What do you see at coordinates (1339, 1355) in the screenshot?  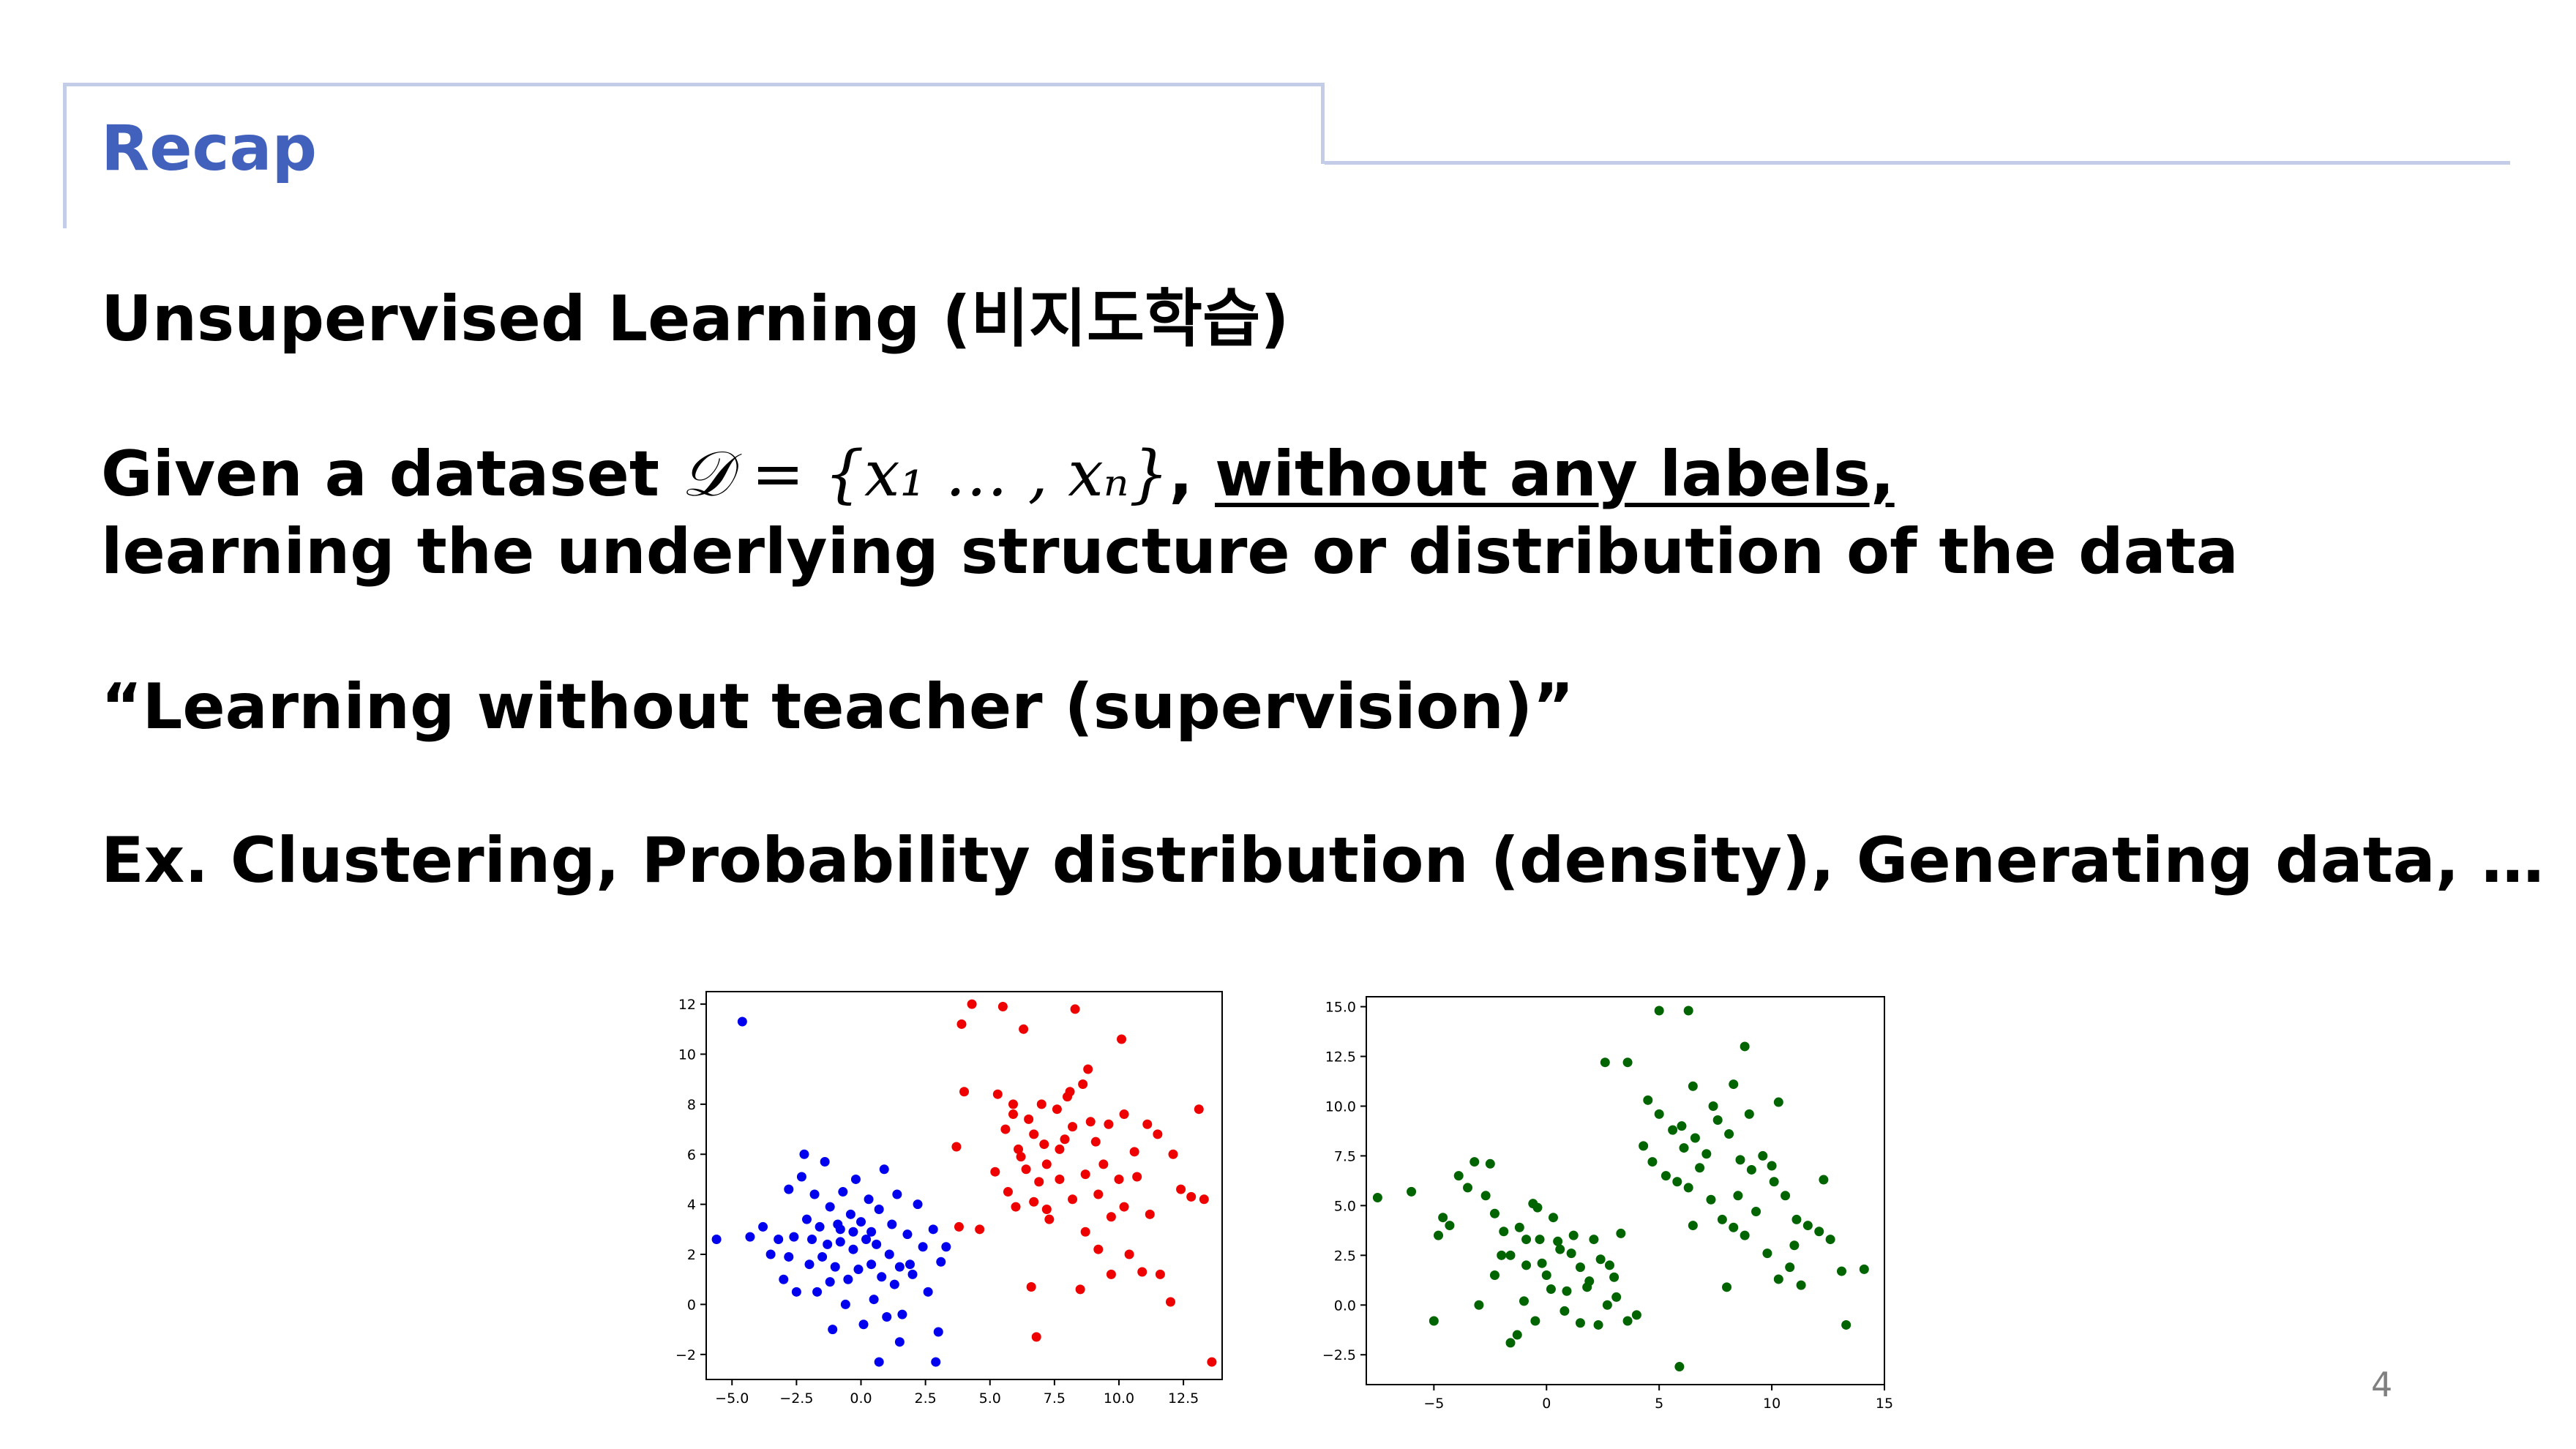 I see `y-tick-label: −2.5` at bounding box center [1339, 1355].